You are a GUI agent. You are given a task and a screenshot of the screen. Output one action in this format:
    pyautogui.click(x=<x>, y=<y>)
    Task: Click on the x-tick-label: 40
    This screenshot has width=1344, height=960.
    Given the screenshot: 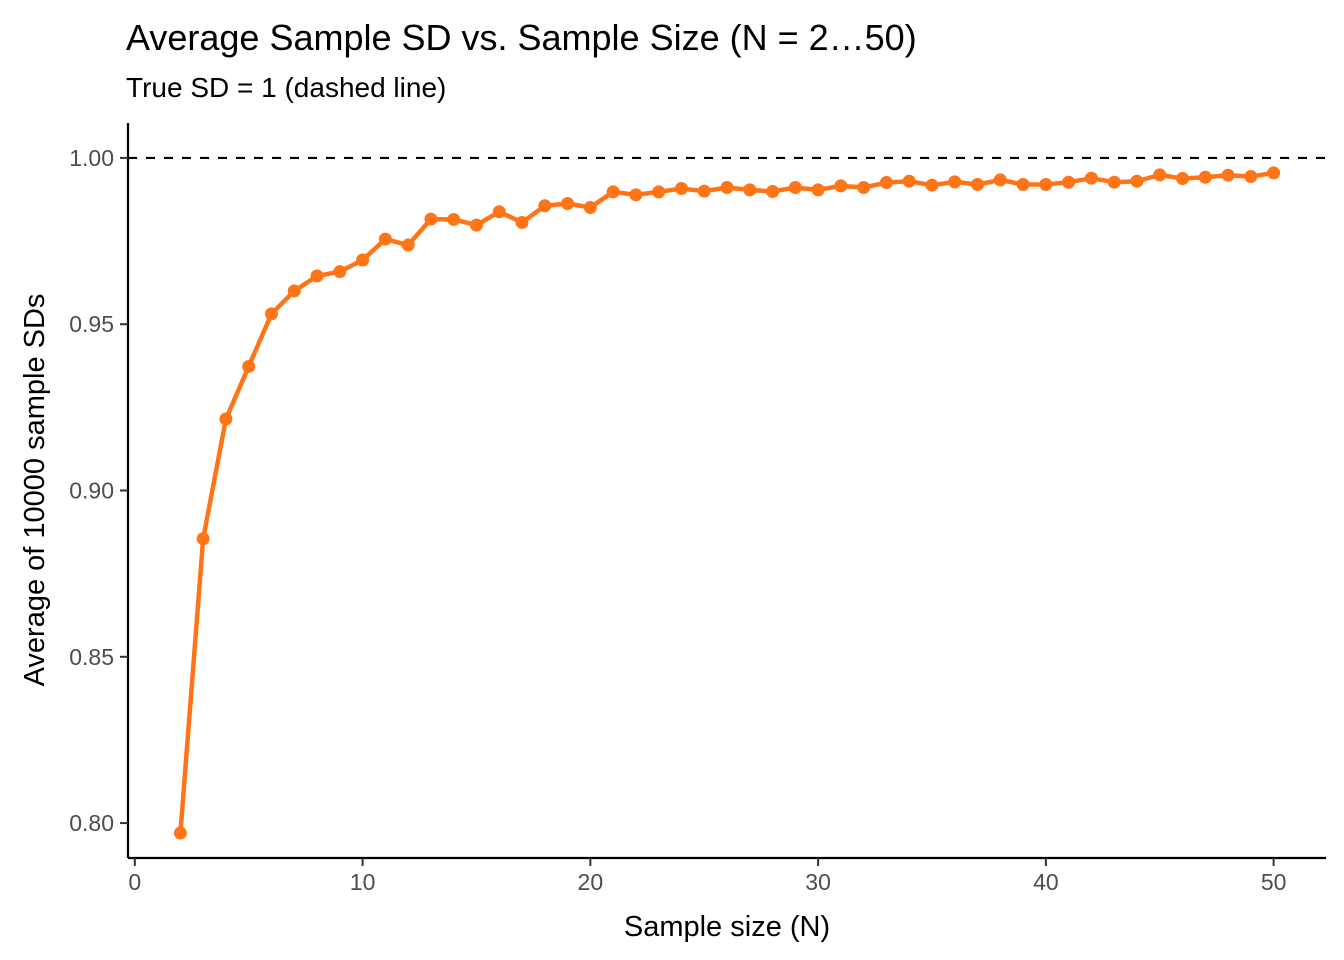 What is the action you would take?
    pyautogui.click(x=1046, y=882)
    